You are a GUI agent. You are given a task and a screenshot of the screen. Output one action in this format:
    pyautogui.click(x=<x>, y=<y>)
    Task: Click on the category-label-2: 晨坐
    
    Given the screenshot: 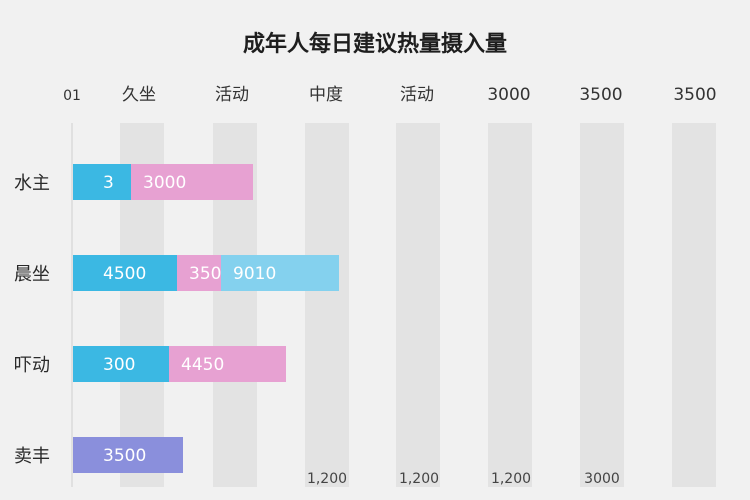 What is the action you would take?
    pyautogui.click(x=32, y=274)
    